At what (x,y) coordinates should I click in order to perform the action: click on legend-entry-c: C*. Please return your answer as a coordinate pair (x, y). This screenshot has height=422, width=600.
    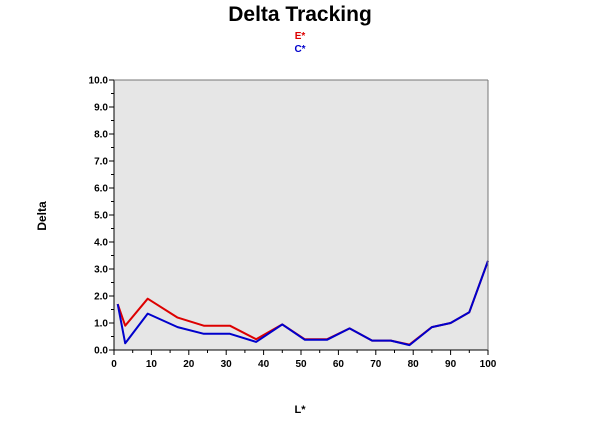
    Looking at the image, I should click on (300, 49).